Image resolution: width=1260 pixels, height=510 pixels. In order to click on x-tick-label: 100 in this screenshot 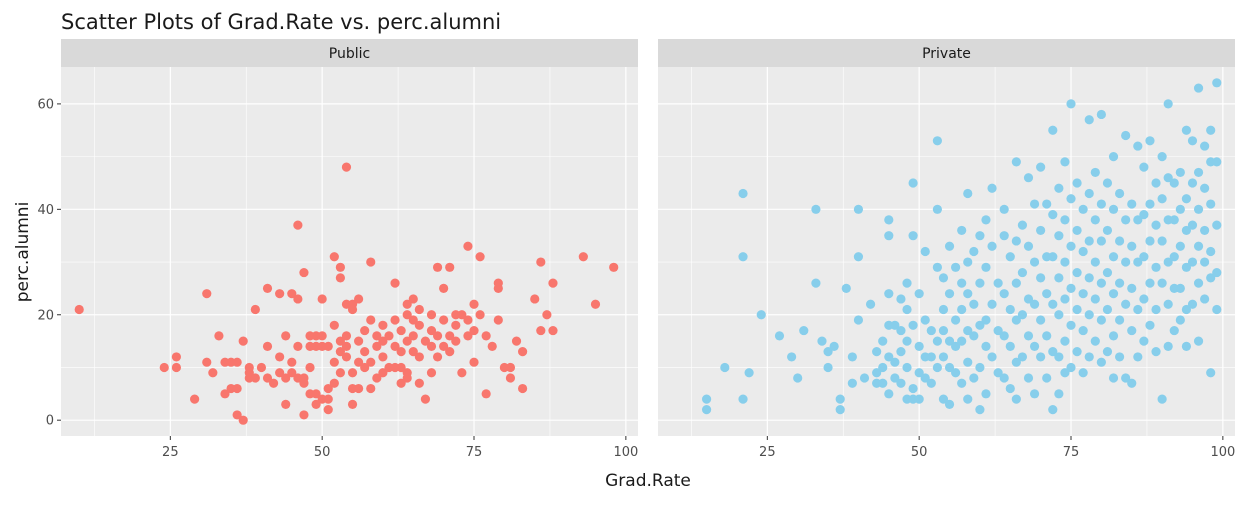, I will do `click(625, 452)`.